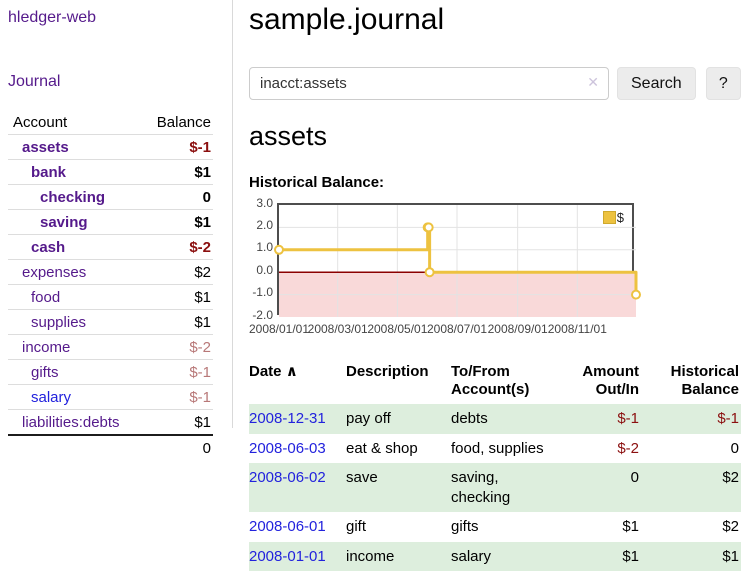 The width and height of the screenshot is (742, 582). What do you see at coordinates (45, 147) in the screenshot?
I see `account-link: assets` at bounding box center [45, 147].